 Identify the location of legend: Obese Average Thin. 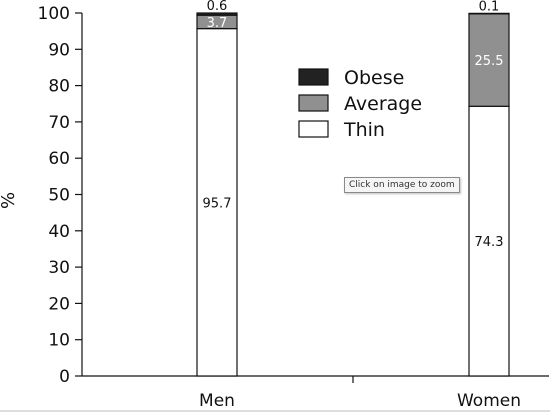
(360, 104).